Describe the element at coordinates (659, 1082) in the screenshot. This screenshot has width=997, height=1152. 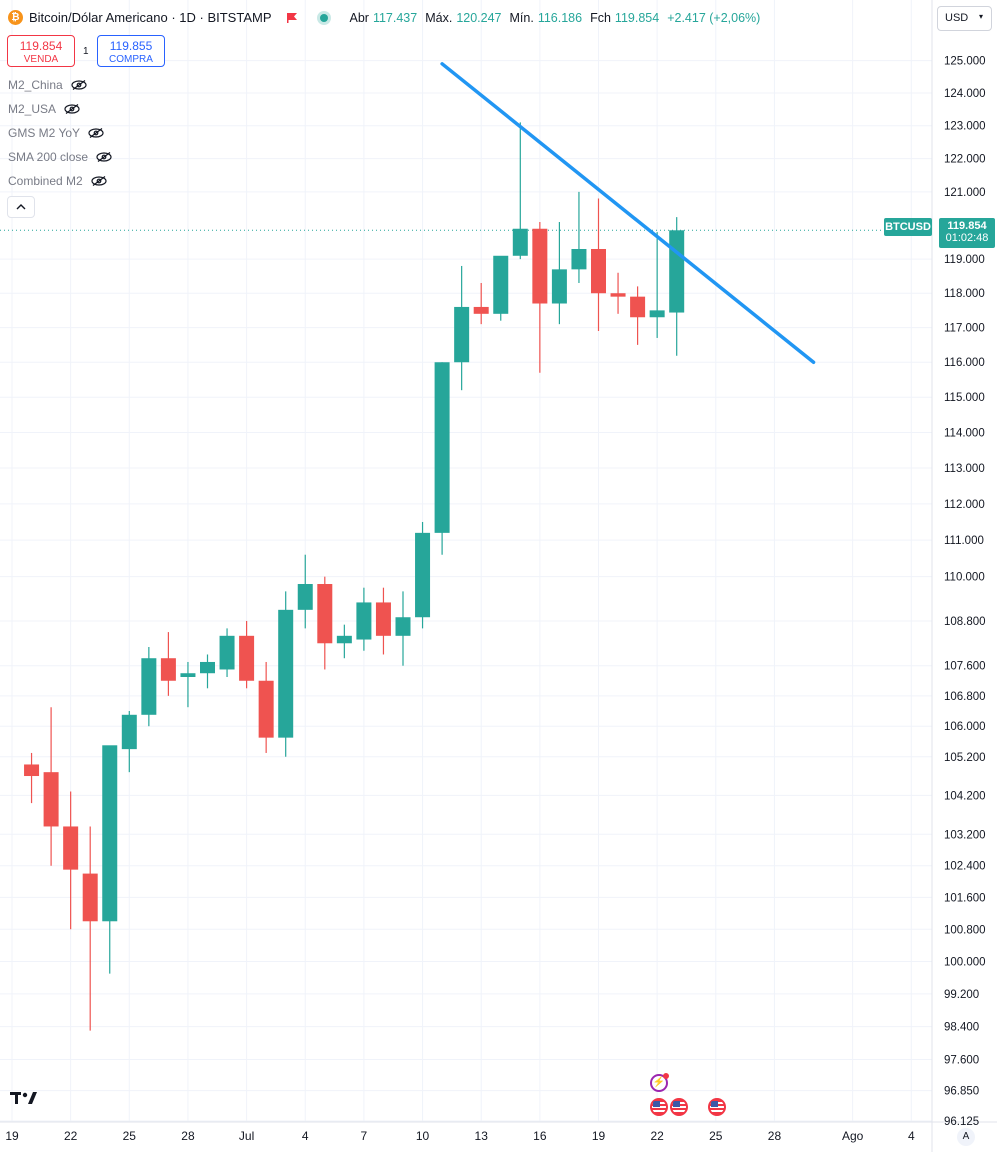
I see `bolt-event-icon: ⚡` at that location.